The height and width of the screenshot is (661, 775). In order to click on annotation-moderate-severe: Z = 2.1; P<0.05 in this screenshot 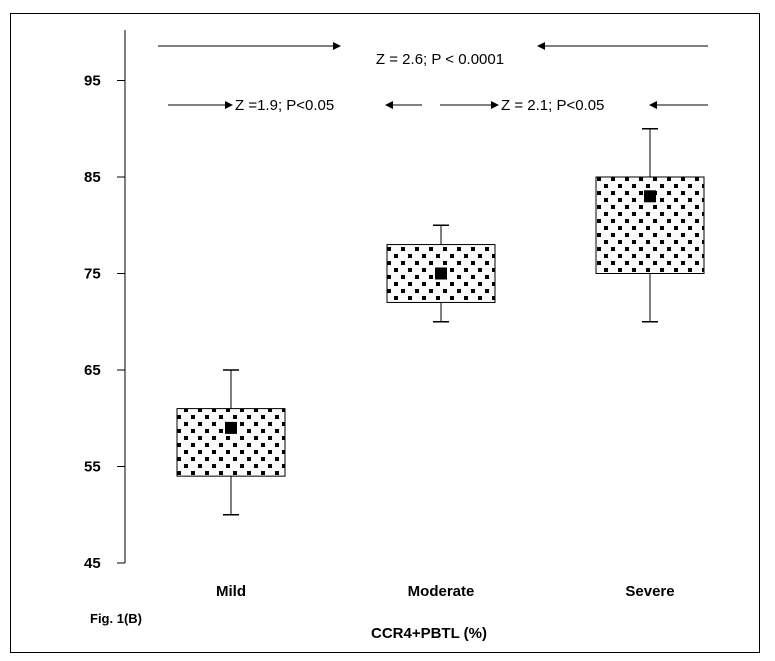, I will do `click(574, 105)`.